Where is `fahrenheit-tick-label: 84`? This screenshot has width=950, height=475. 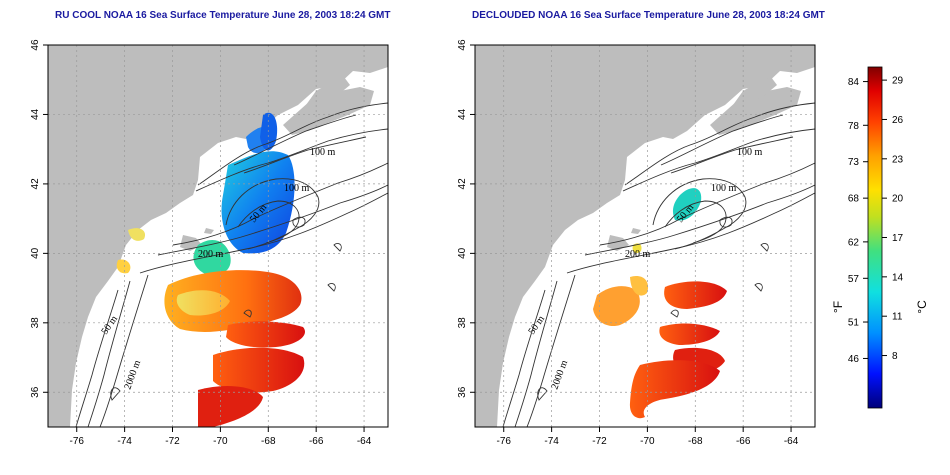
fahrenheit-tick-label: 84 is located at coordinates (854, 82).